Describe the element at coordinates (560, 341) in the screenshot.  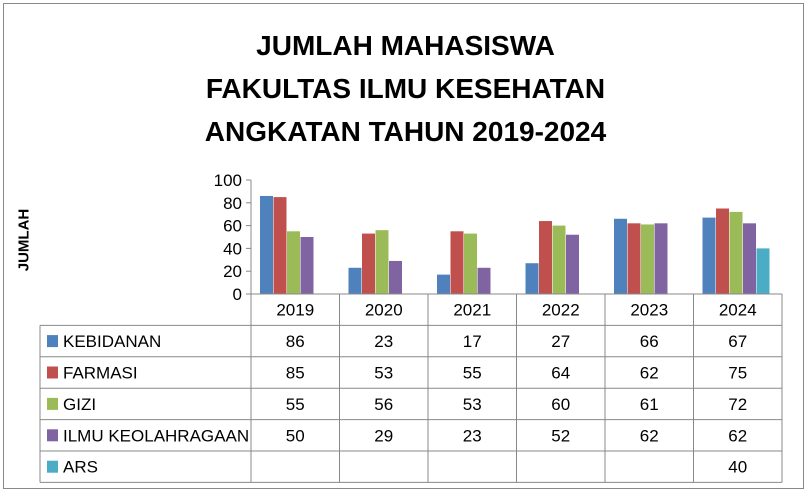
I see `table-value-cell: 27` at that location.